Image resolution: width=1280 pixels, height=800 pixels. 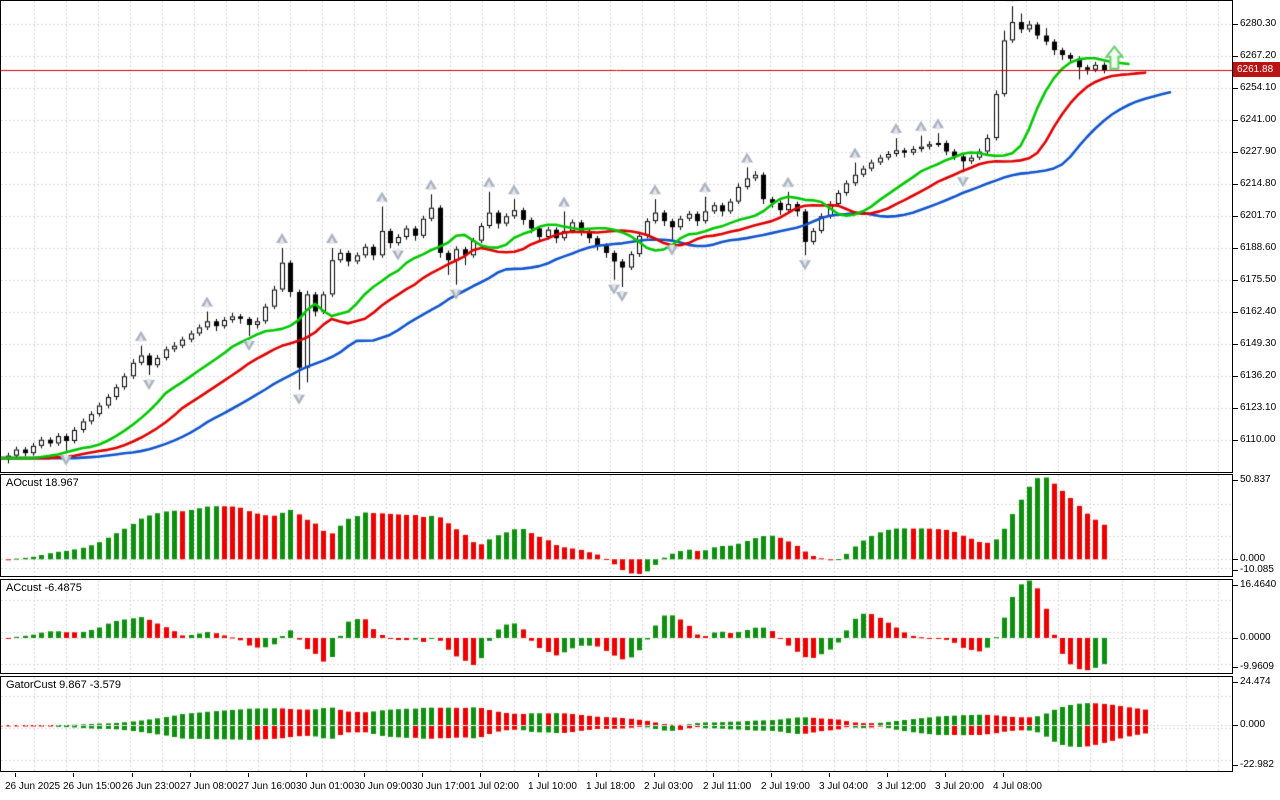 I want to click on gator-panel-label: GatorCust 9.867 -3.579, so click(x=63, y=685).